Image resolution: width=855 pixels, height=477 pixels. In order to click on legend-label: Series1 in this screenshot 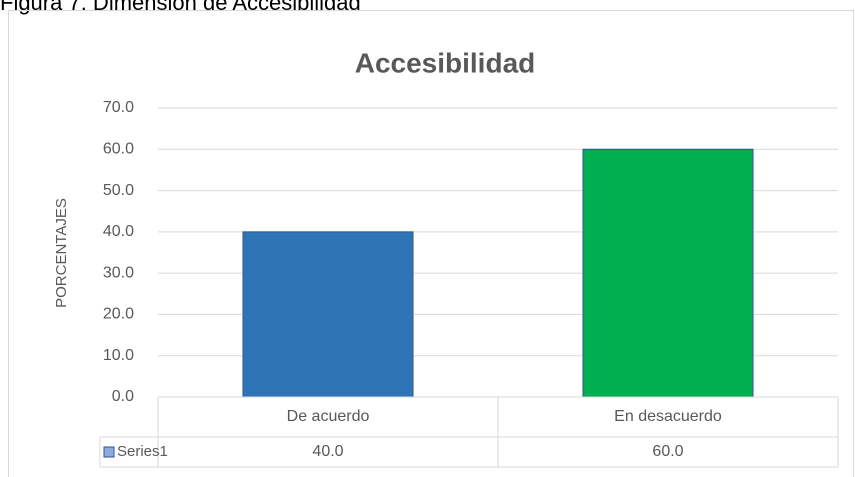, I will do `click(142, 451)`.